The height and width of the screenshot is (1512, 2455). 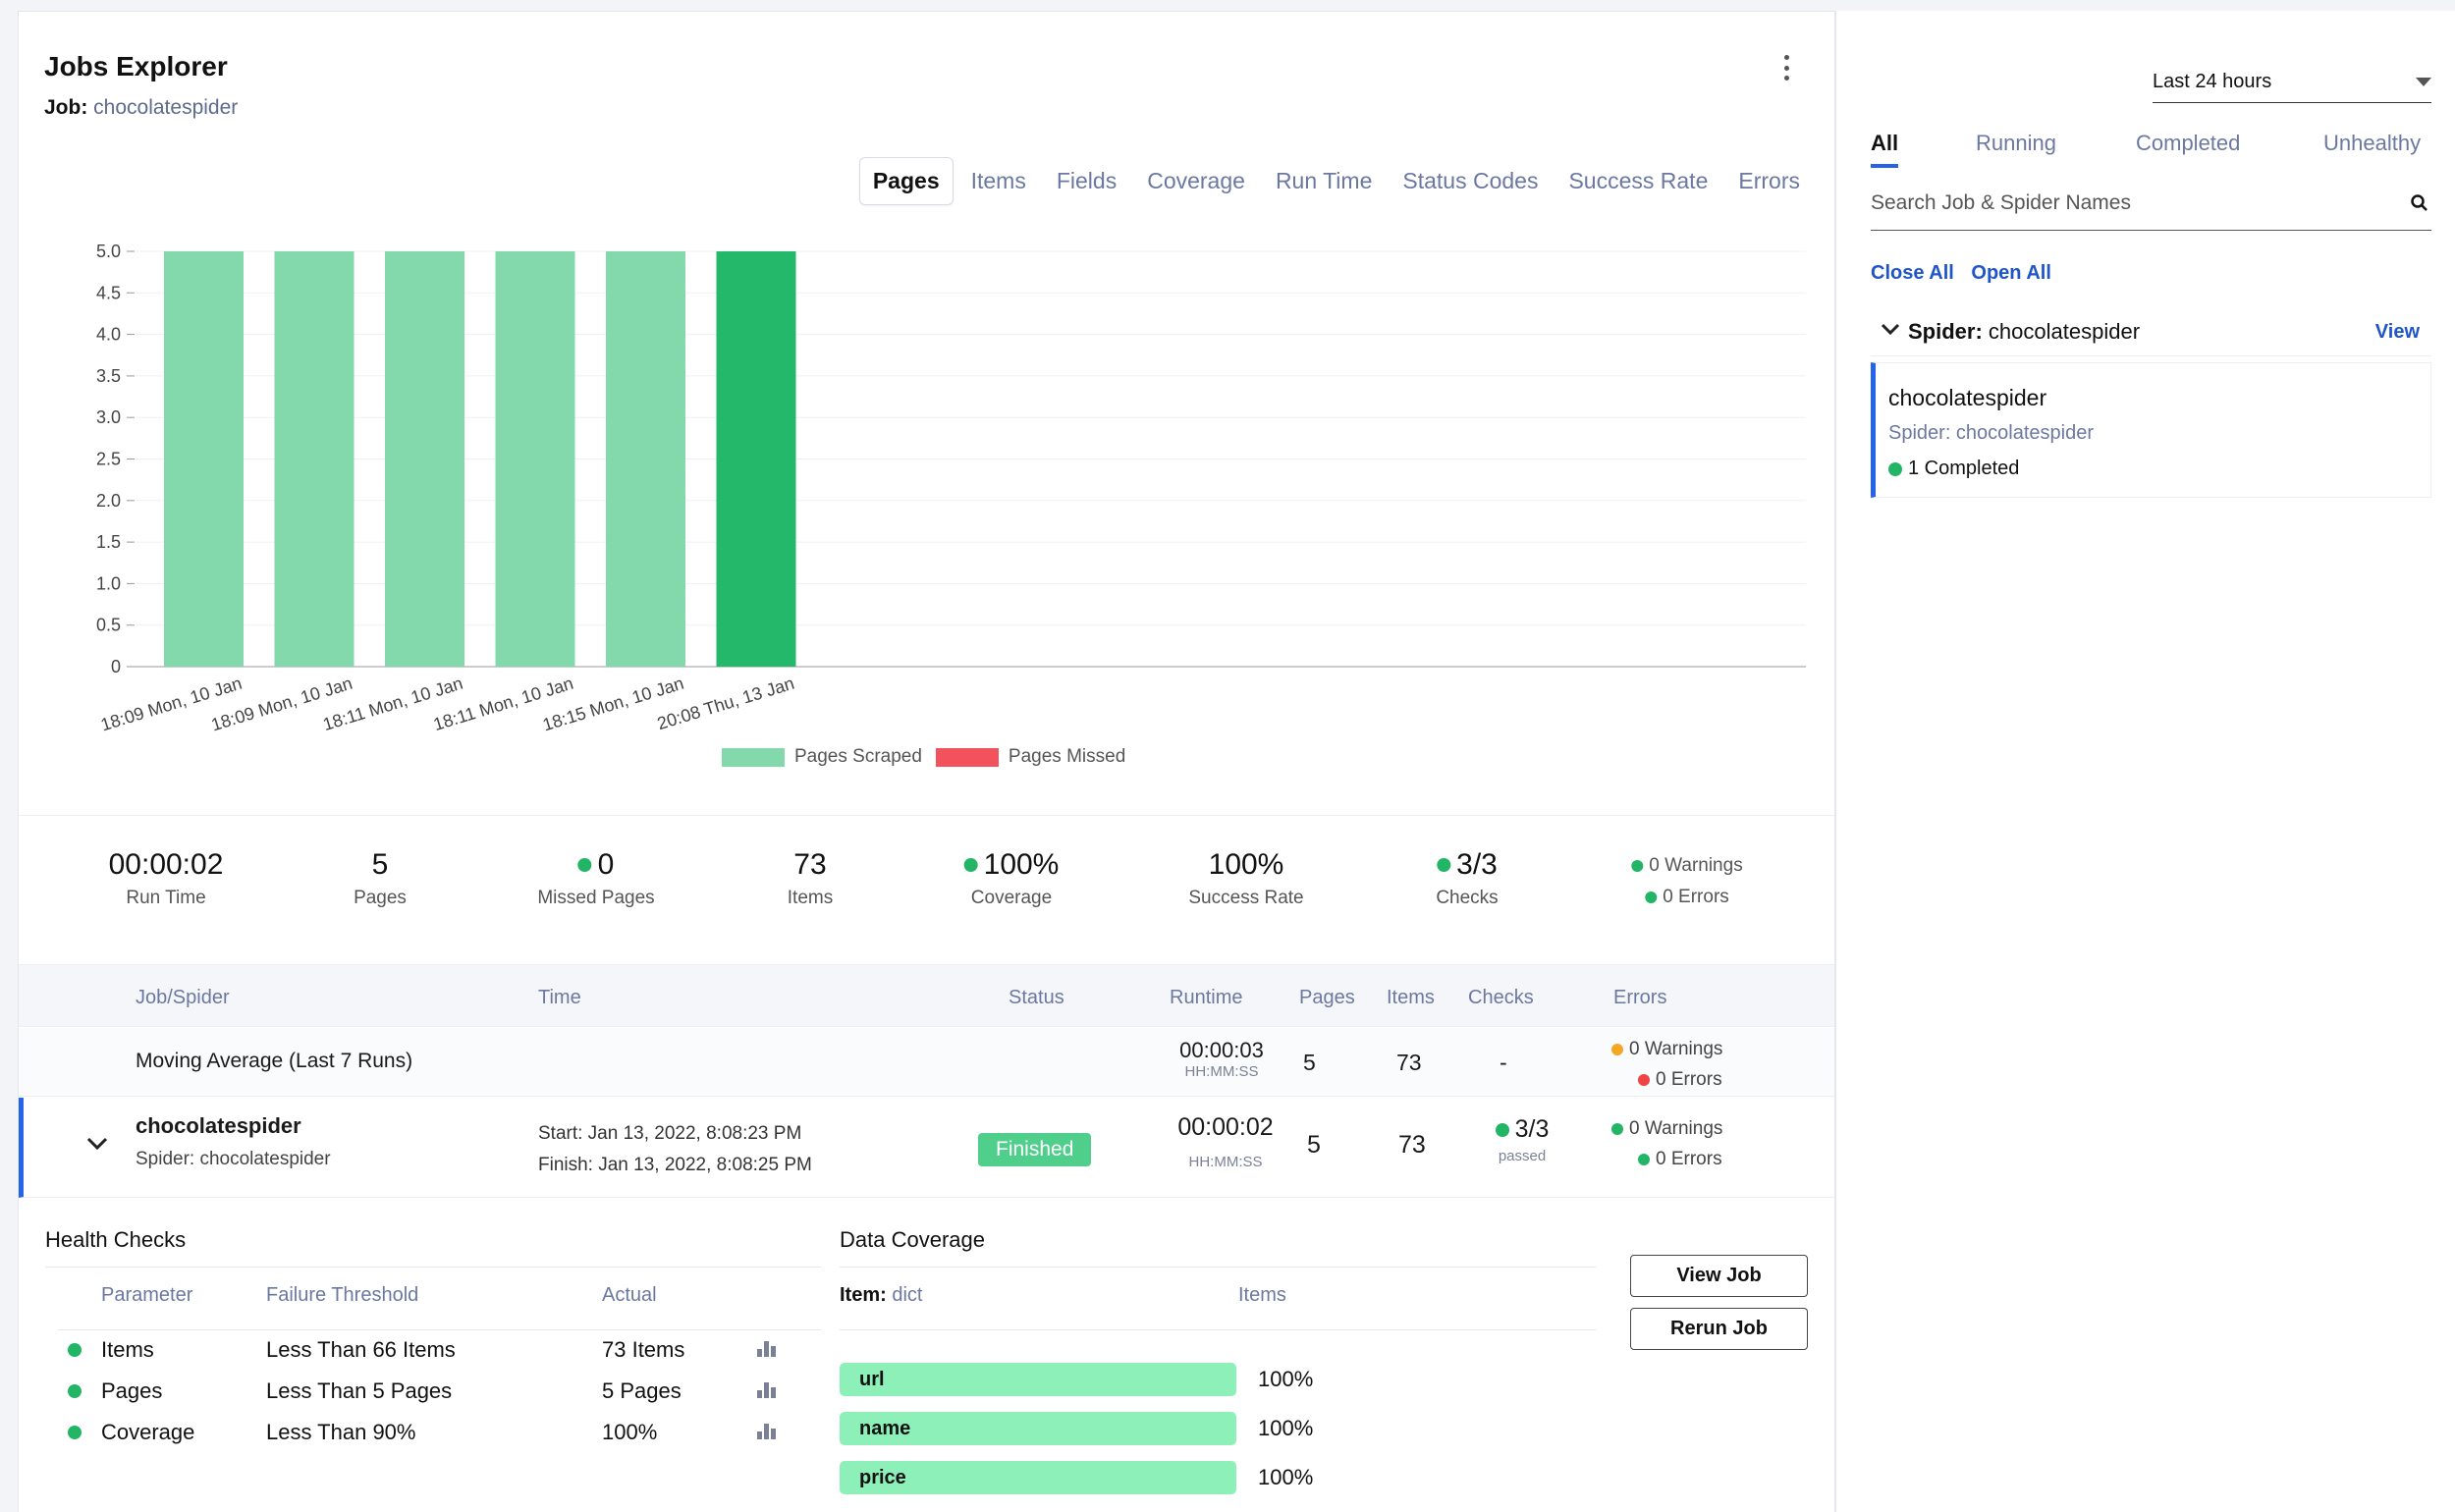 I want to click on search-icon, so click(x=2419, y=203).